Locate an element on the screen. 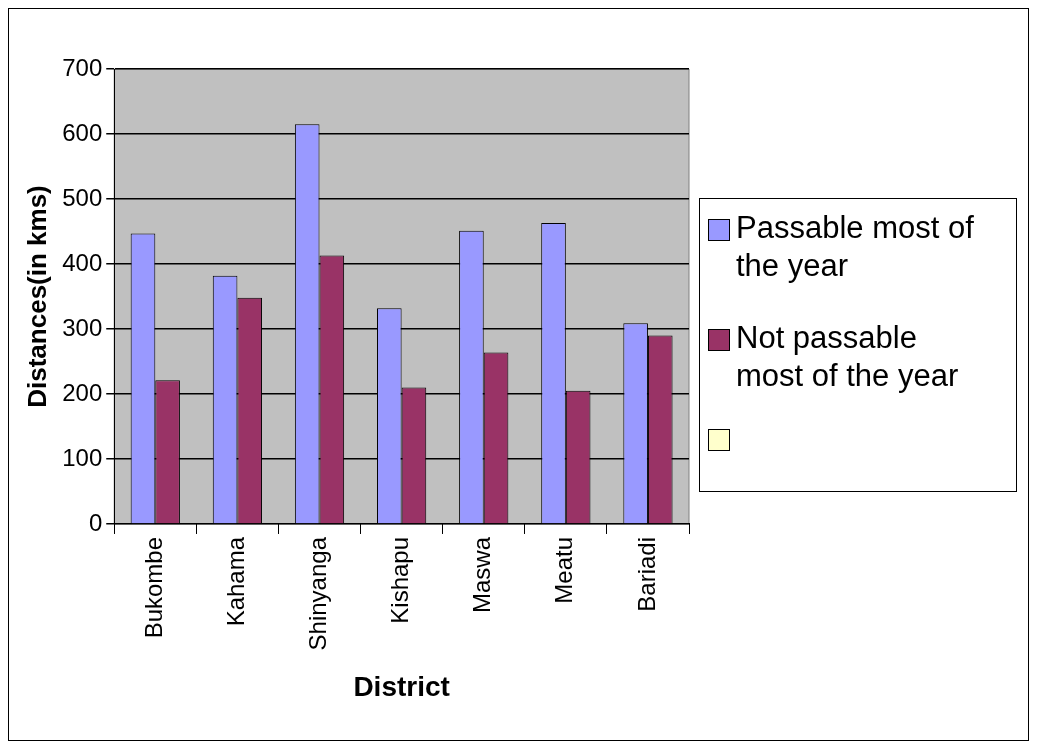 This screenshot has width=1037, height=749. y-tick-label: 600 is located at coordinates (82, 132).